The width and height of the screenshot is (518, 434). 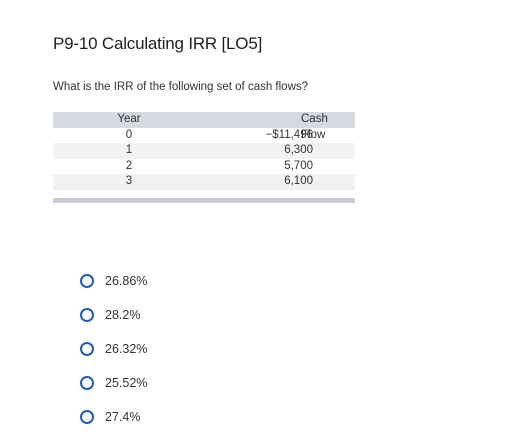 I want to click on year-cell: 2, so click(x=129, y=165).